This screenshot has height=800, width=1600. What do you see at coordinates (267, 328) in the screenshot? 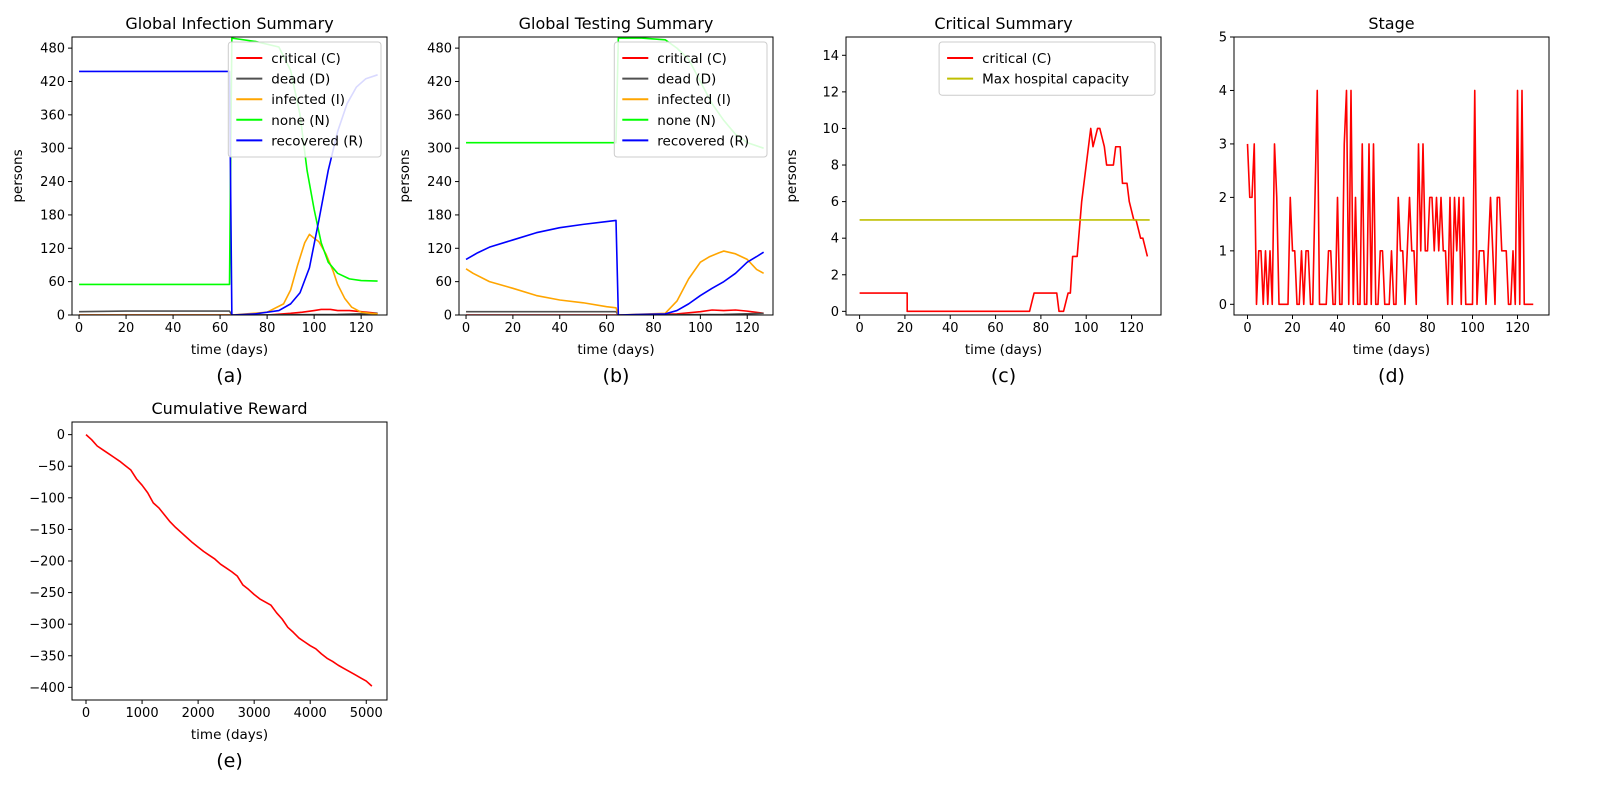
I see `x-tick-label-a: 80` at bounding box center [267, 328].